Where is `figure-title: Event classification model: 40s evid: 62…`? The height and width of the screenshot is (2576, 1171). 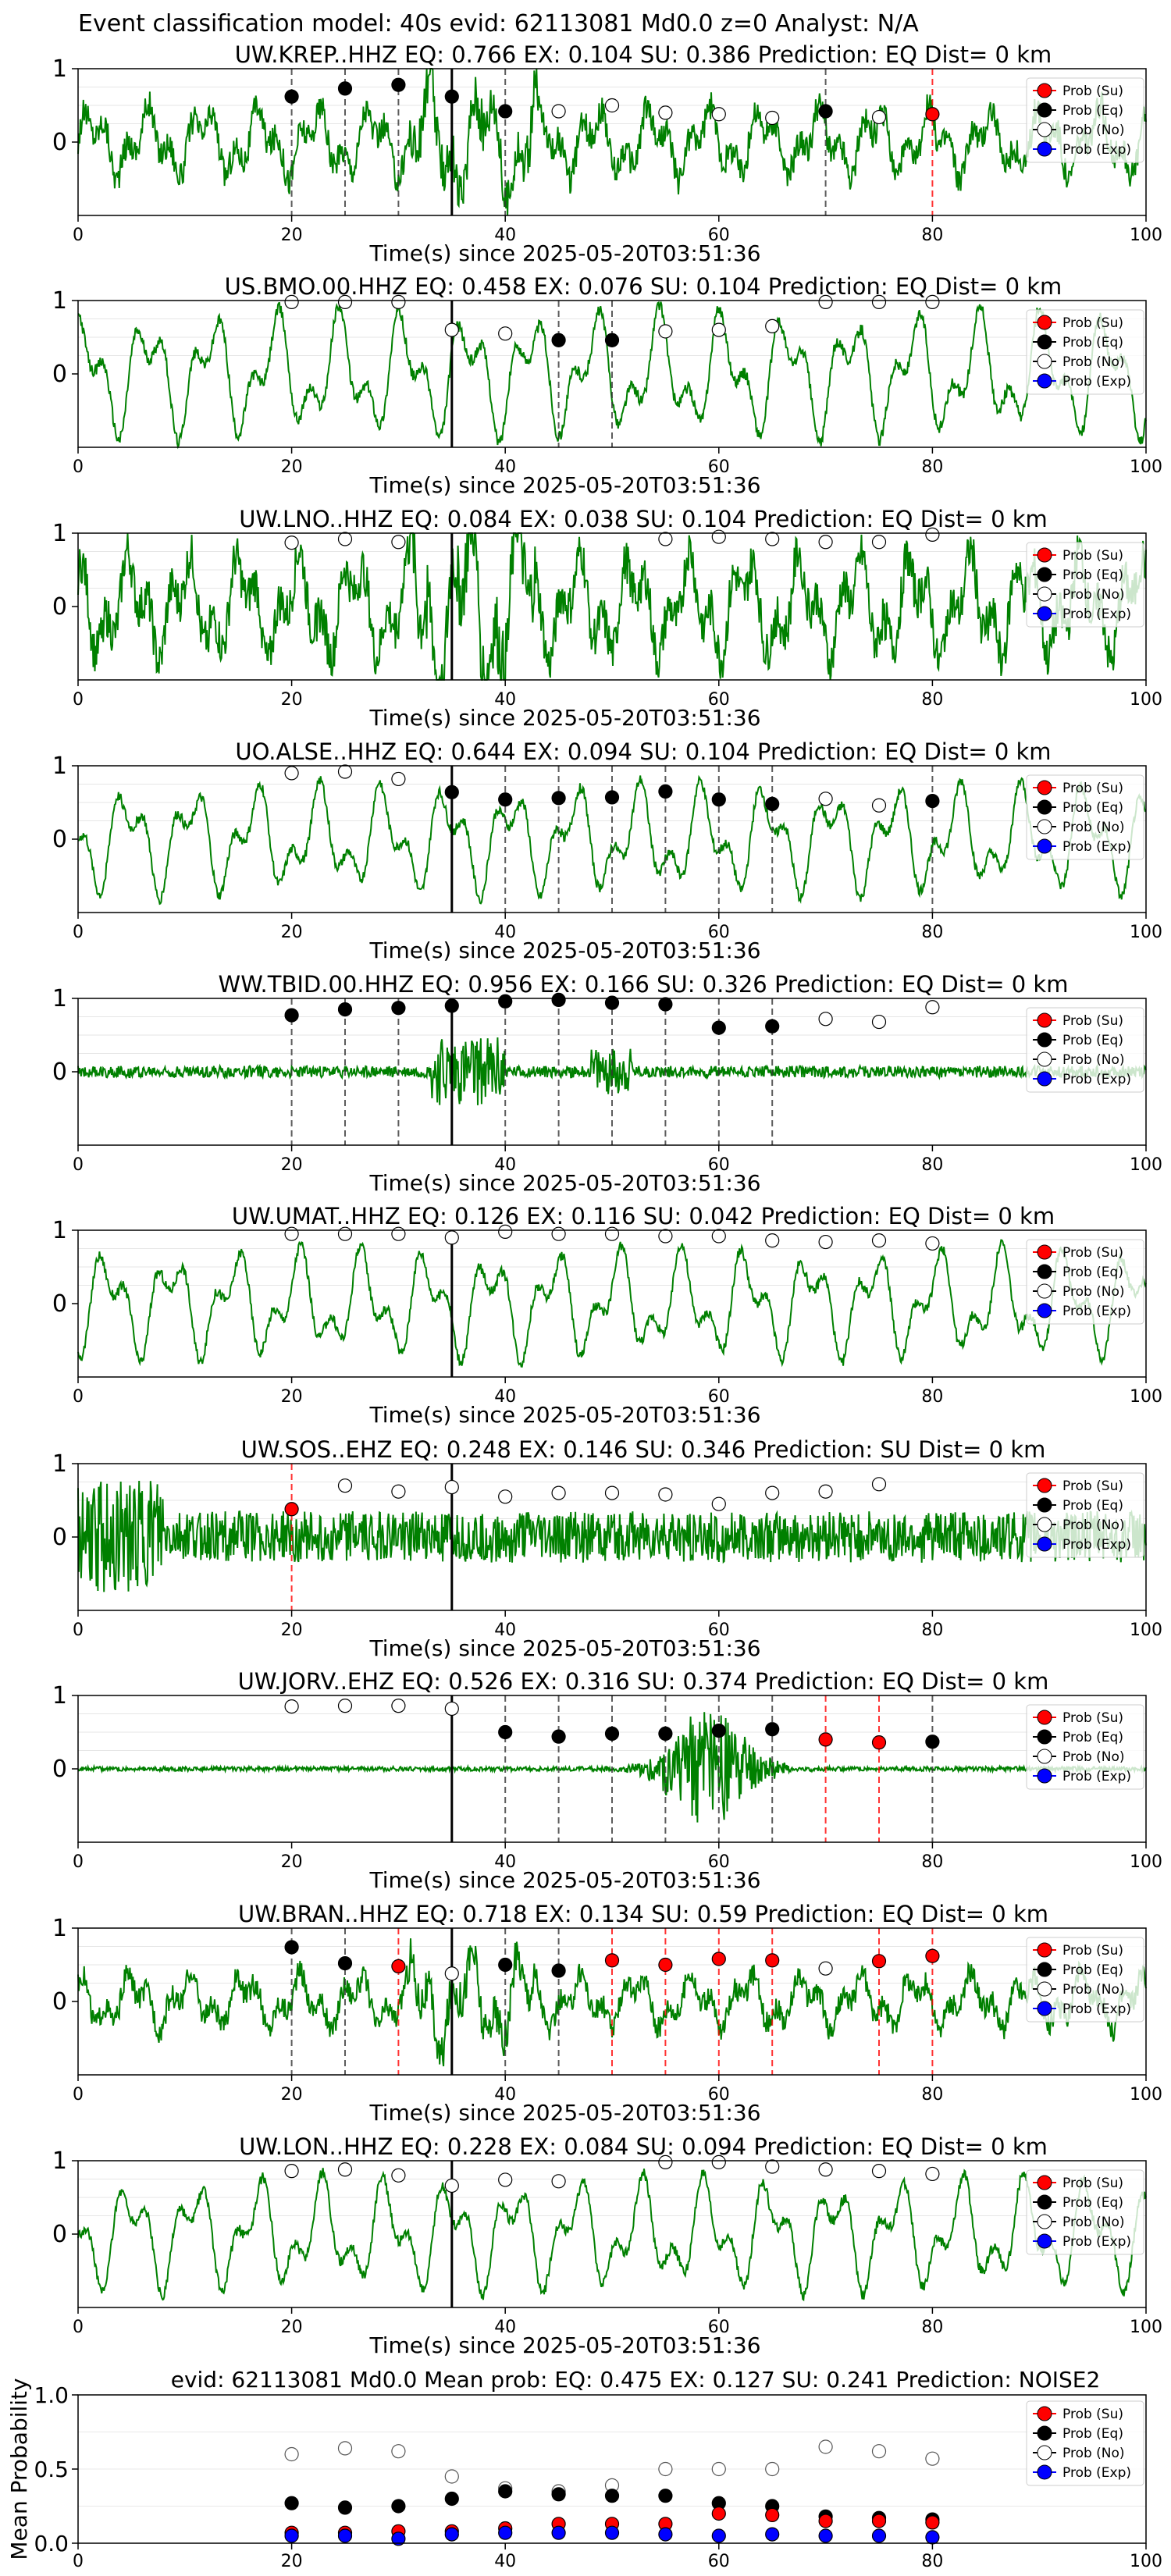 figure-title: Event classification model: 40s evid: 62… is located at coordinates (498, 23).